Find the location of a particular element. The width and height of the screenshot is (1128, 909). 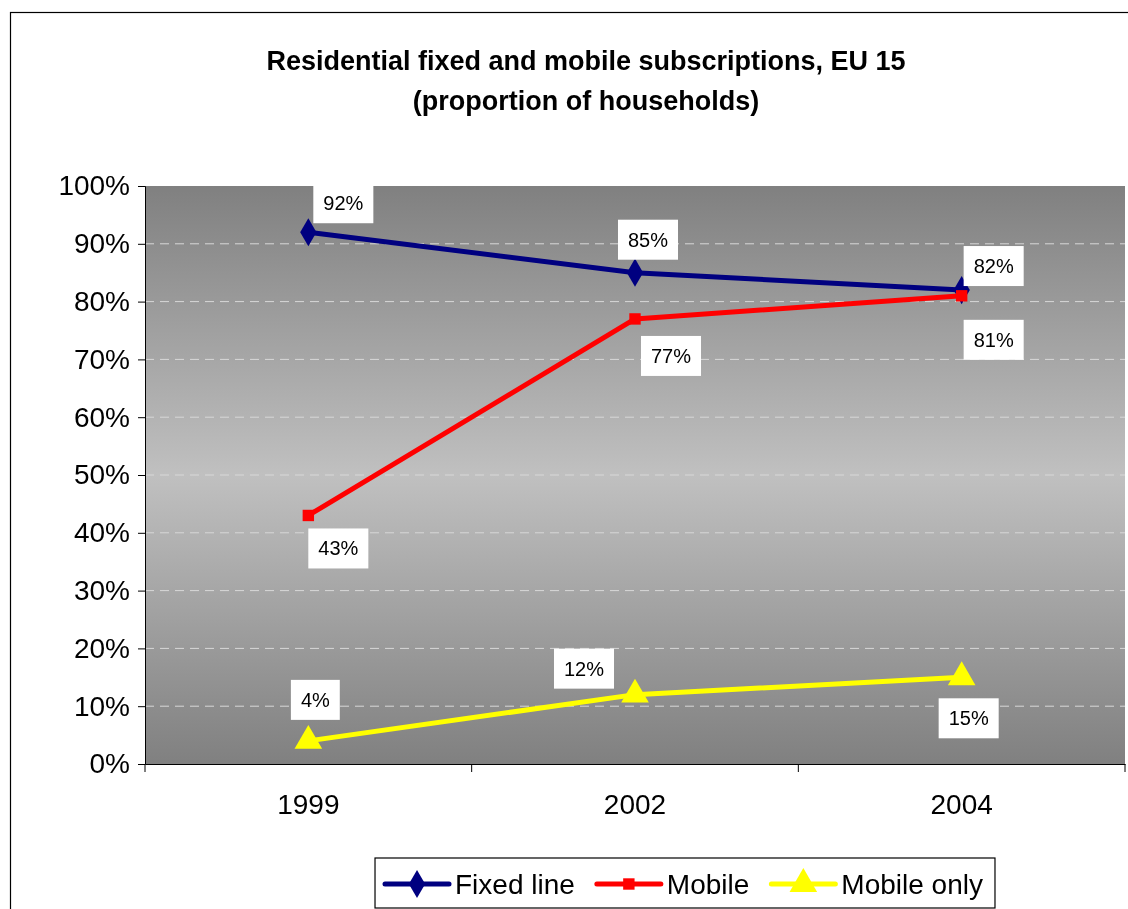

data-label: 43% is located at coordinates (338, 548).